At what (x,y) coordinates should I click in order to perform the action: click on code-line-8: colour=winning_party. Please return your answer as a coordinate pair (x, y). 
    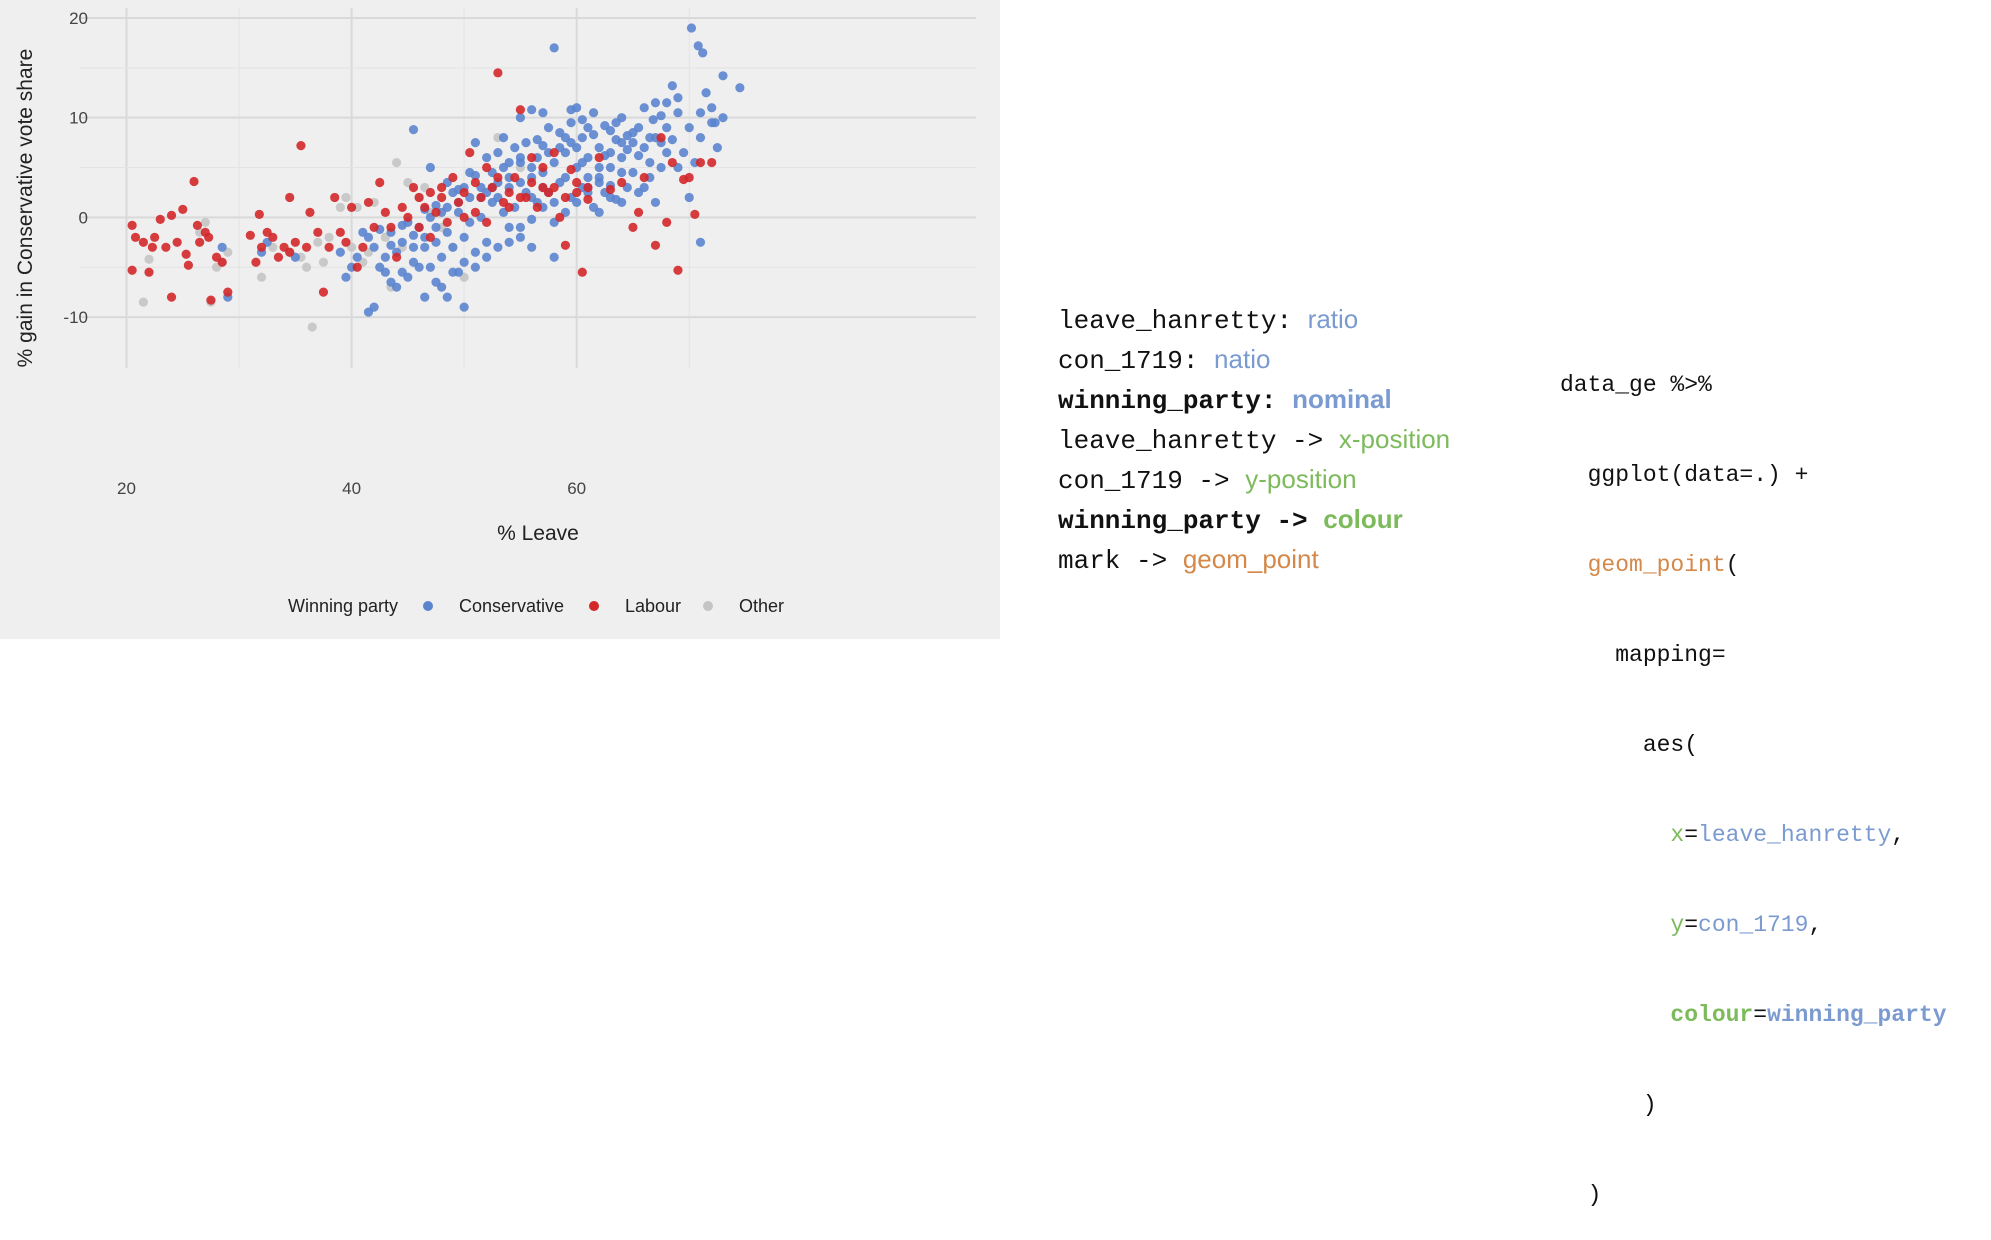
    Looking at the image, I should click on (1753, 1015).